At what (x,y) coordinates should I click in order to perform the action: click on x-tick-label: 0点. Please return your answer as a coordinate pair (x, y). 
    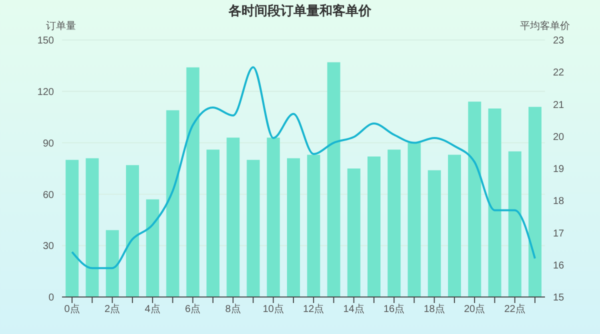
    Looking at the image, I should click on (72, 309).